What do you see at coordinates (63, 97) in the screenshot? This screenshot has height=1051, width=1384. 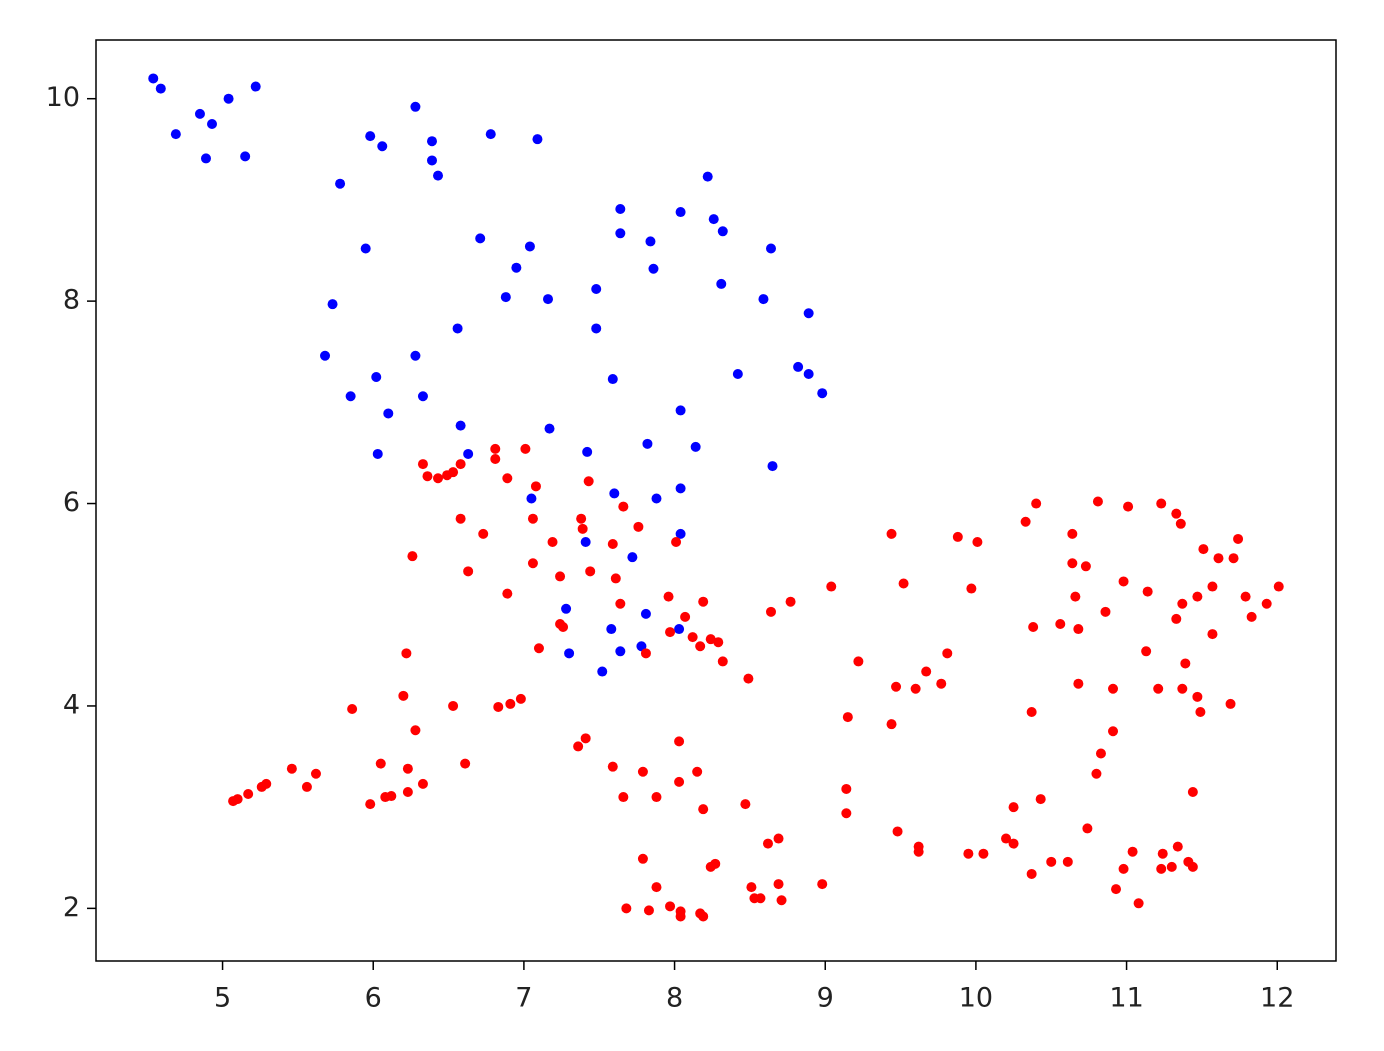 I see `y-tick-label: 10` at bounding box center [63, 97].